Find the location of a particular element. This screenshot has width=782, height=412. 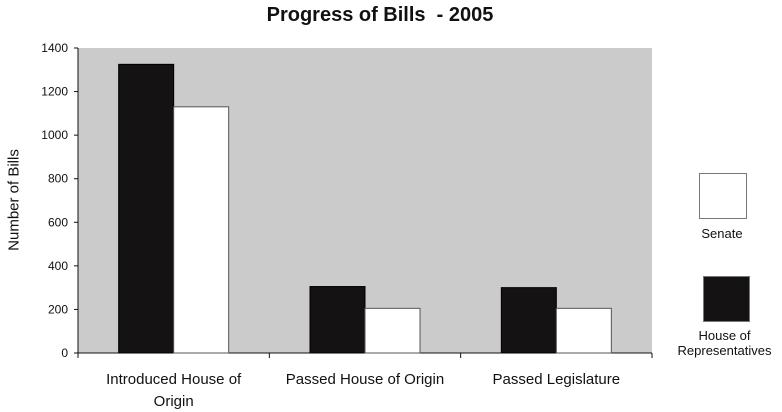

y-tick-label: 600 is located at coordinates (58, 222).